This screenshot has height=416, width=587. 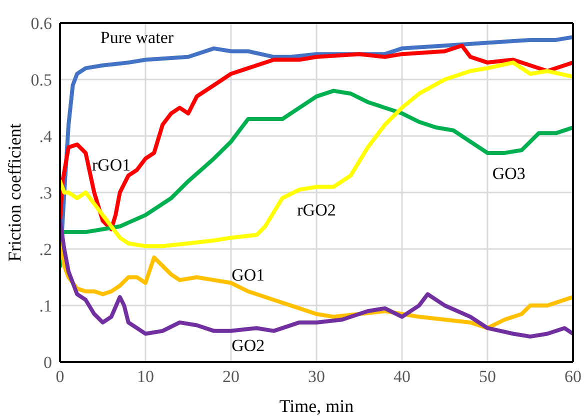 I want to click on y-tick-label: 0.5, so click(x=41, y=80).